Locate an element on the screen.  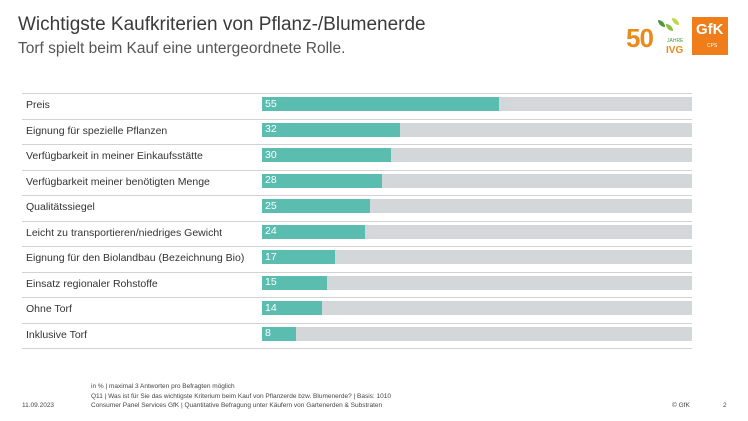
bar-value-label: 15 is located at coordinates (271, 282).